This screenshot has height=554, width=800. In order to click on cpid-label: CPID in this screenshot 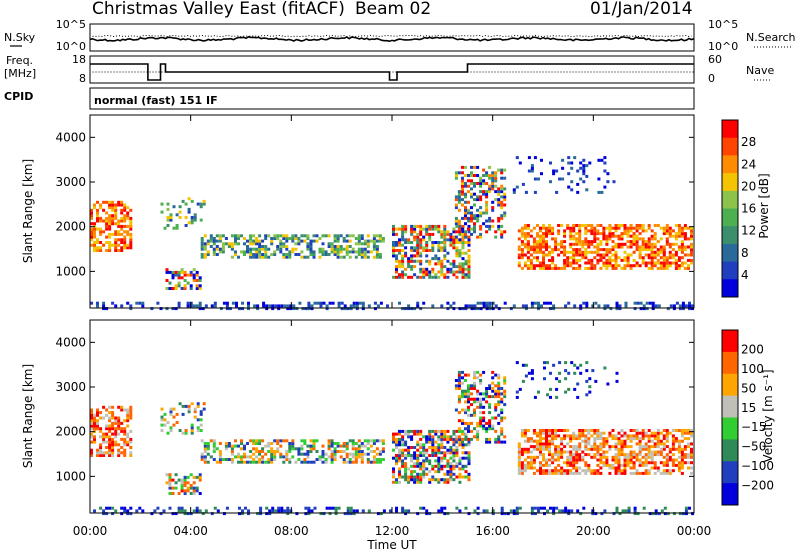, I will do `click(18, 96)`.